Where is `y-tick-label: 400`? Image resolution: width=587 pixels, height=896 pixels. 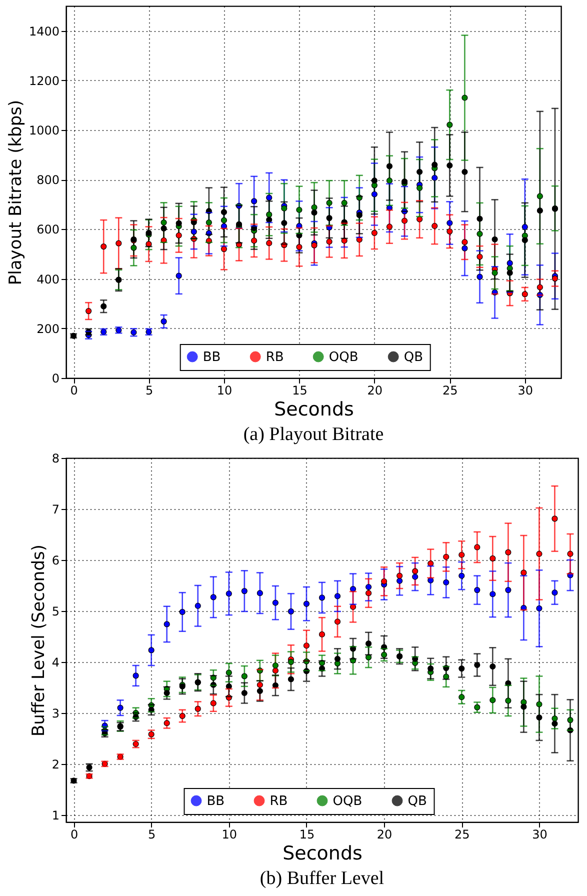
y-tick-label: 400 is located at coordinates (48, 279).